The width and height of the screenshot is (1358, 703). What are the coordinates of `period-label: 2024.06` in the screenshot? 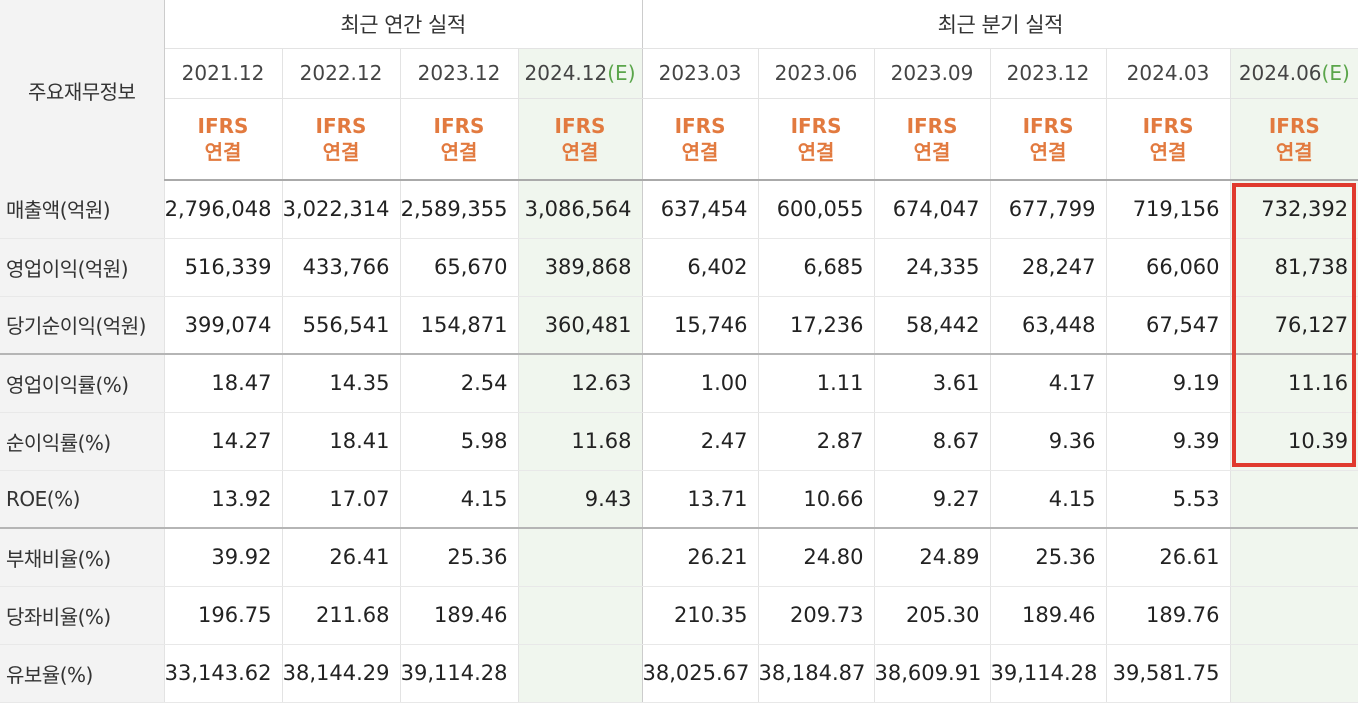 It's located at (1280, 73).